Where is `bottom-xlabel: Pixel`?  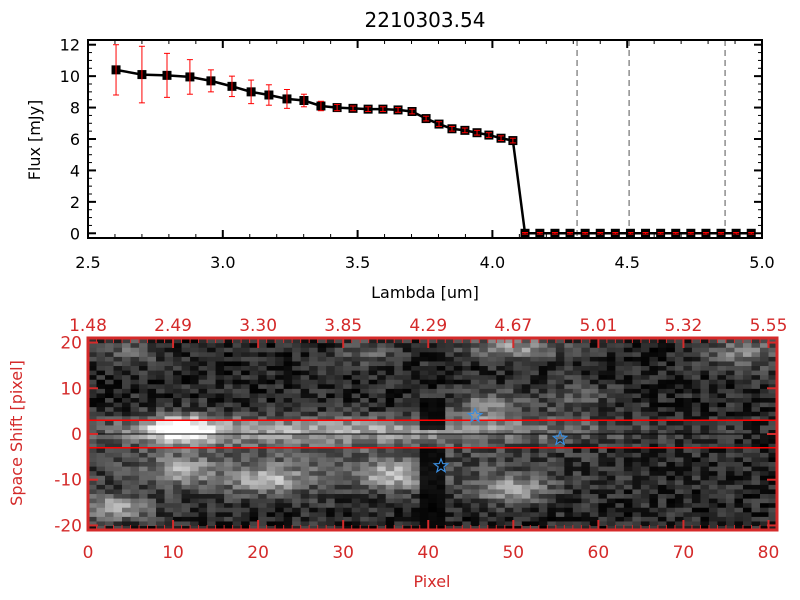
bottom-xlabel: Pixel is located at coordinates (431, 581).